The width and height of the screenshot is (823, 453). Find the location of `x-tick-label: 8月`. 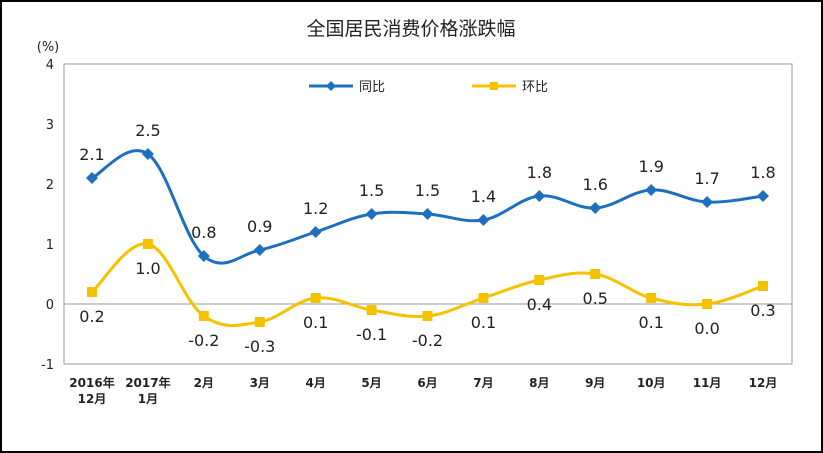

x-tick-label: 8月 is located at coordinates (539, 383).